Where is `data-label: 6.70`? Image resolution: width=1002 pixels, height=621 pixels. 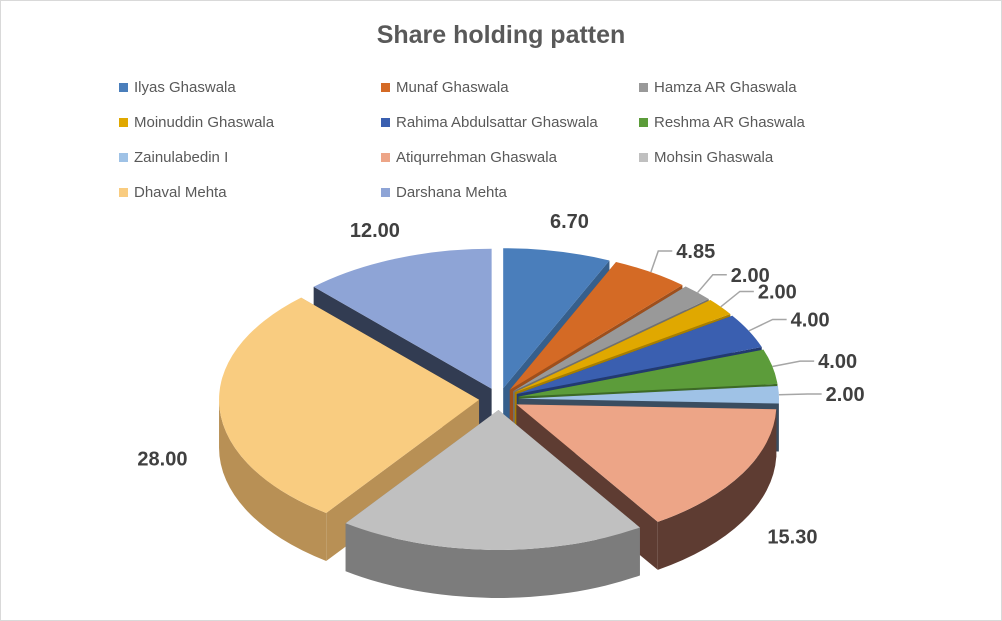 data-label: 6.70 is located at coordinates (569, 222).